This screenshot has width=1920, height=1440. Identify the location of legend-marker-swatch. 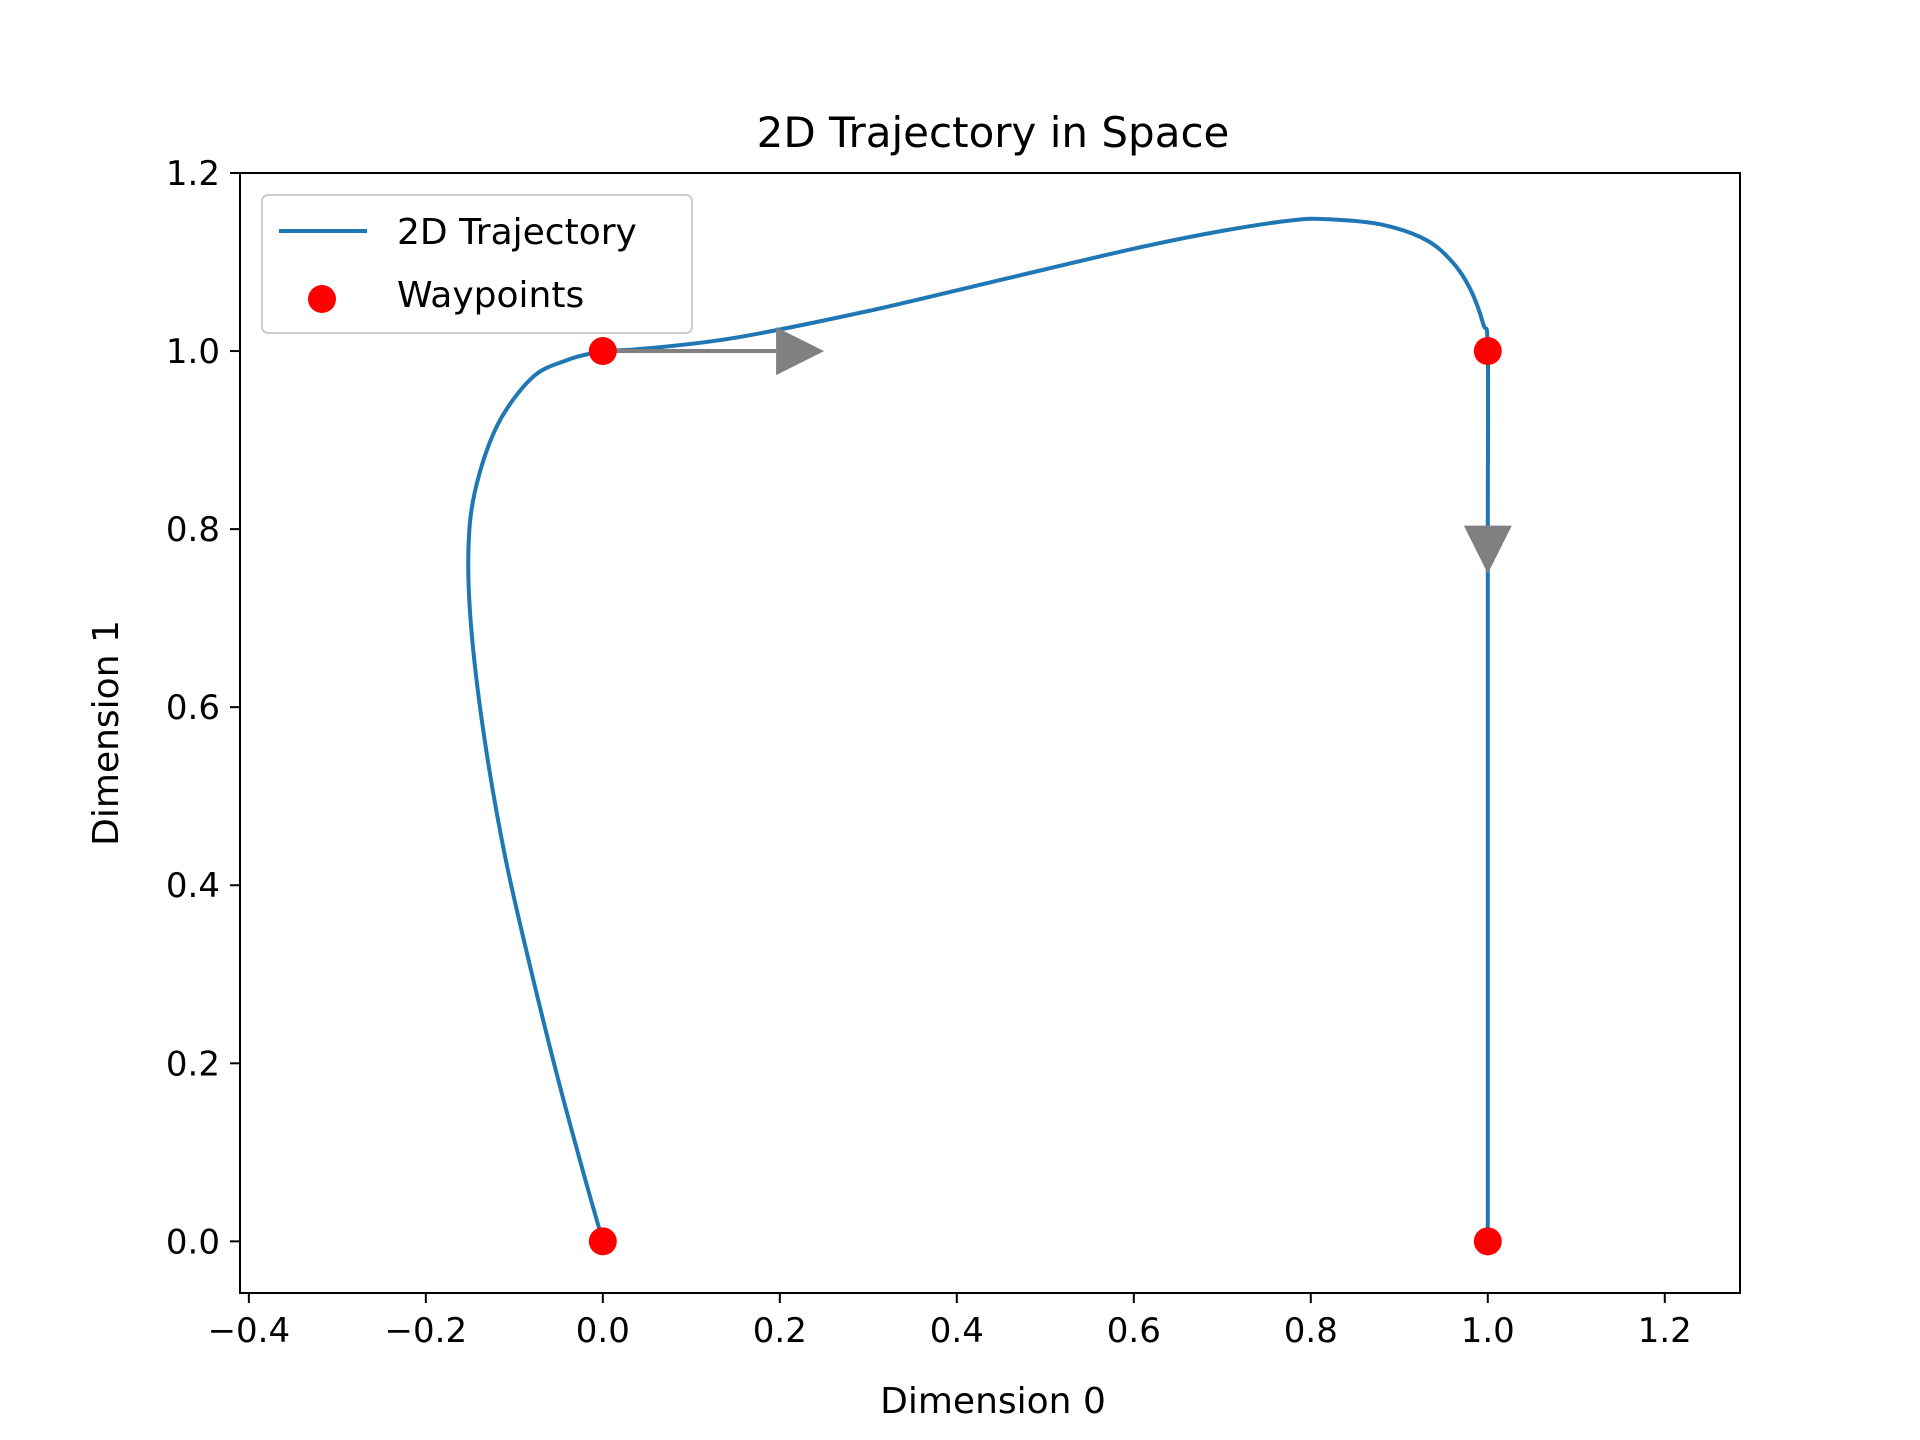
(322, 299).